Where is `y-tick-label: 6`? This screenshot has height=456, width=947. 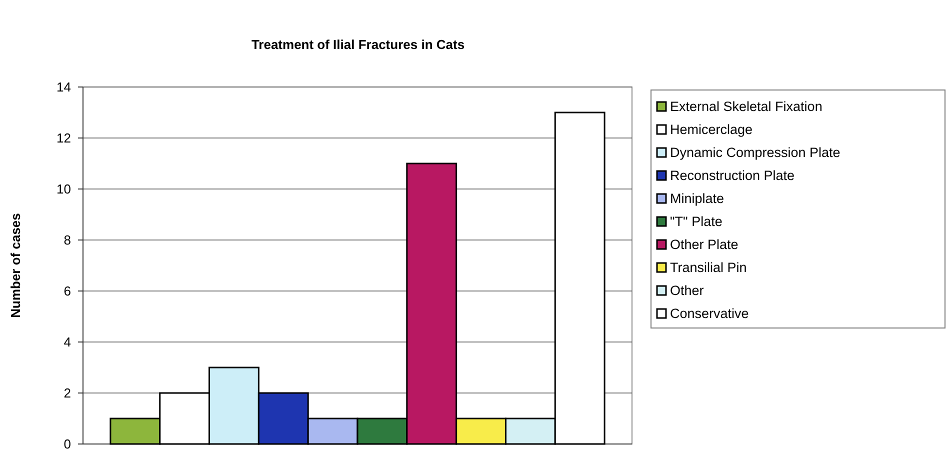 y-tick-label: 6 is located at coordinates (67, 291).